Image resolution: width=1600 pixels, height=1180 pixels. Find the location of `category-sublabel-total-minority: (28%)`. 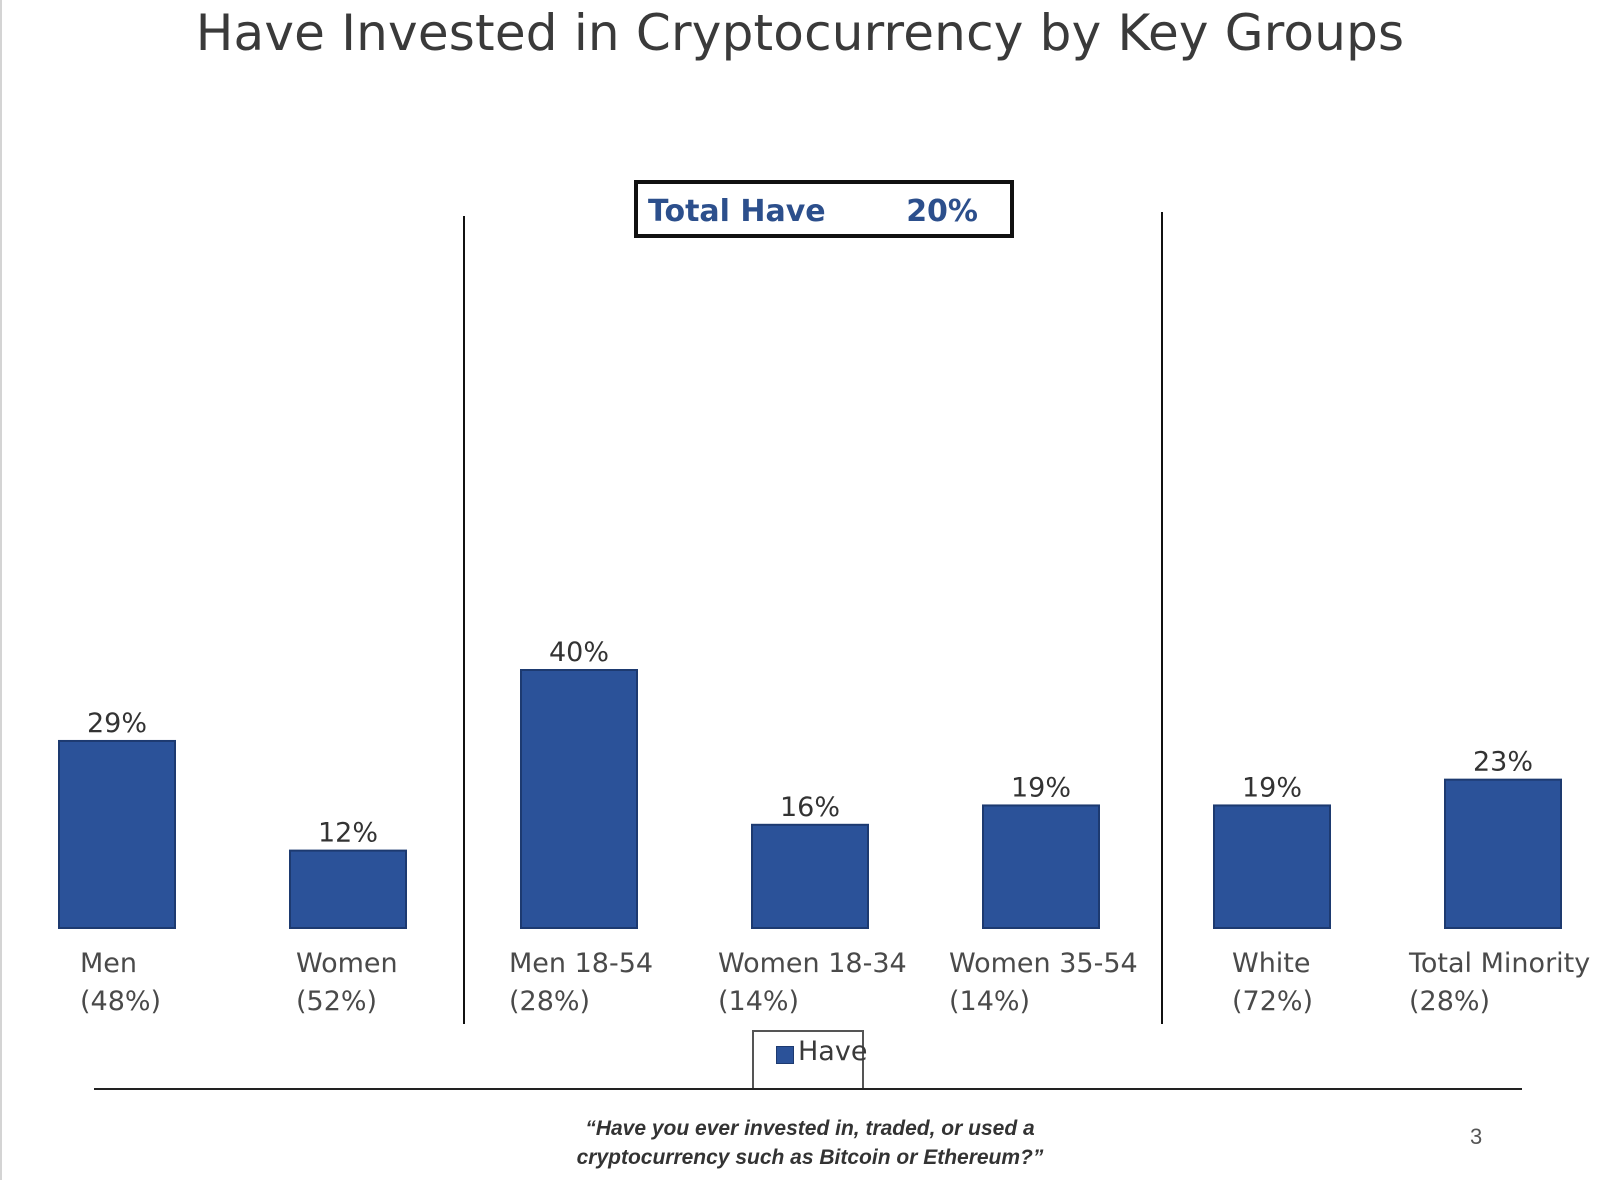

category-sublabel-total-minority: (28%) is located at coordinates (1449, 1001).